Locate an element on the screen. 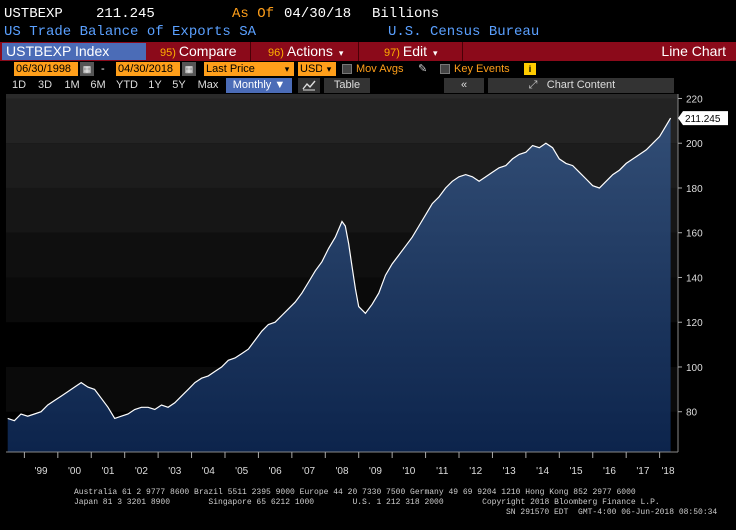 This screenshot has width=736, height=530. x-tick-label: '01 is located at coordinates (107, 471).